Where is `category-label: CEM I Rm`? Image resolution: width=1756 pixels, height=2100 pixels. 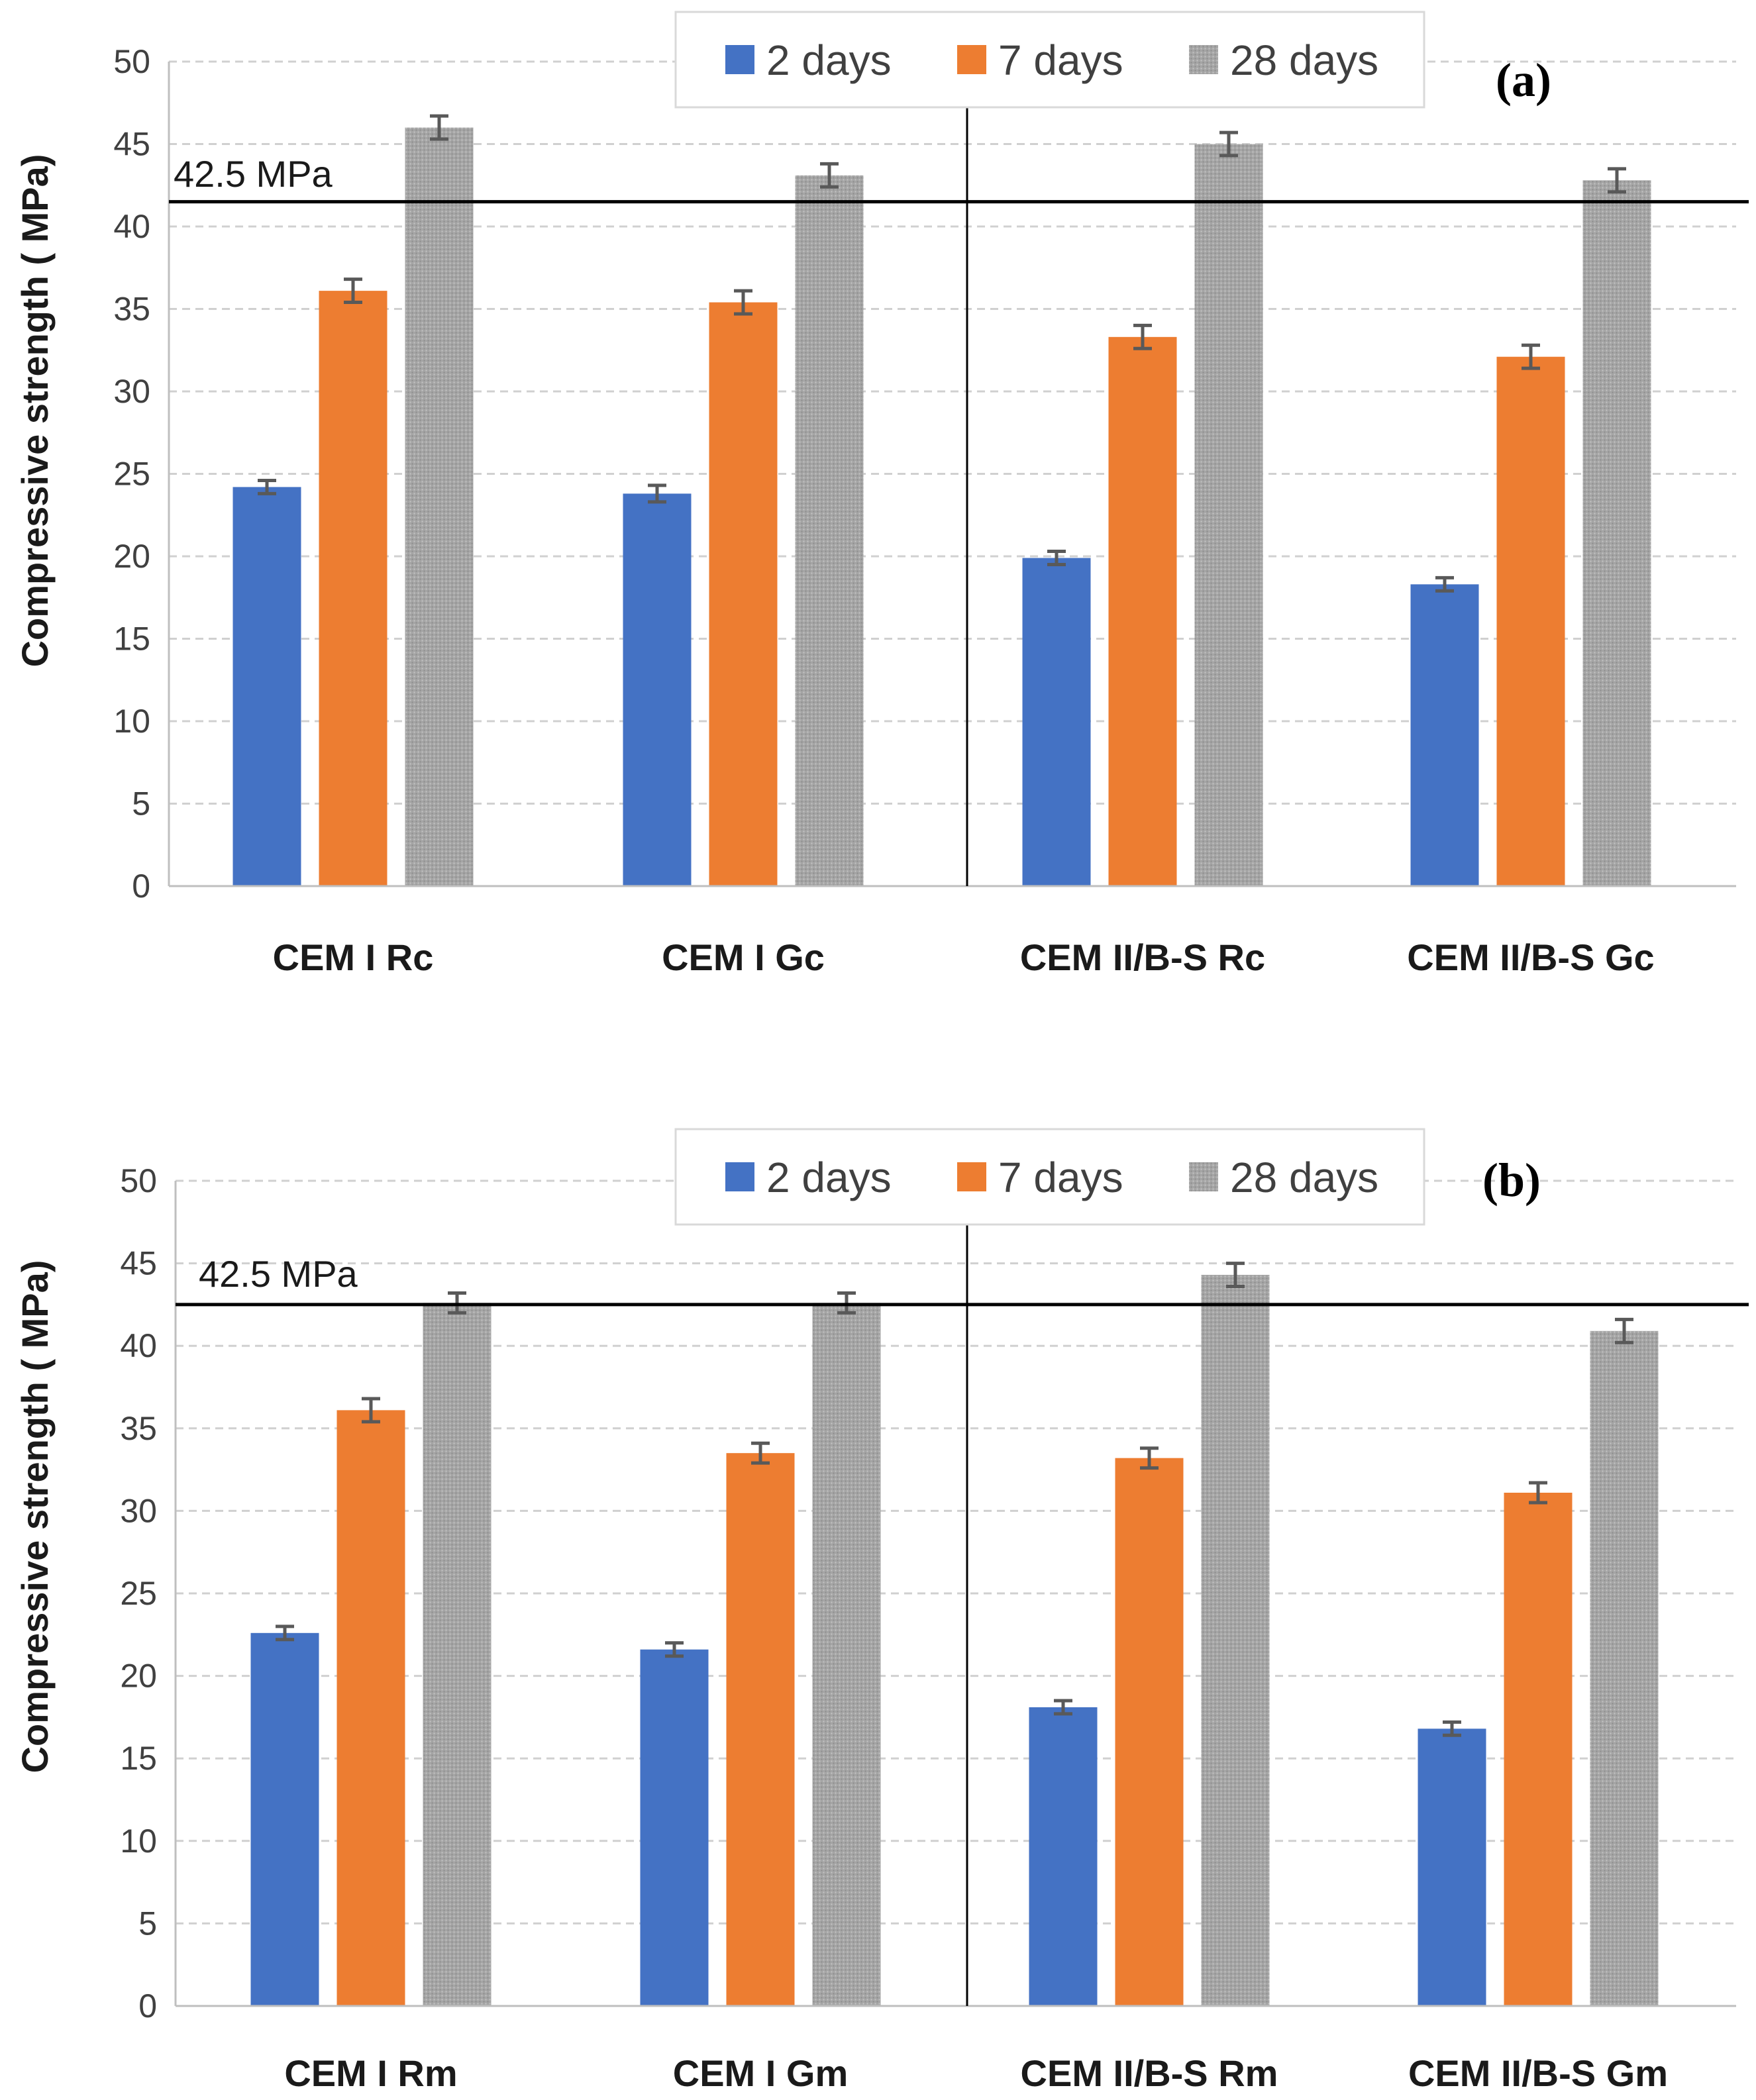 category-label: CEM I Rm is located at coordinates (370, 2073).